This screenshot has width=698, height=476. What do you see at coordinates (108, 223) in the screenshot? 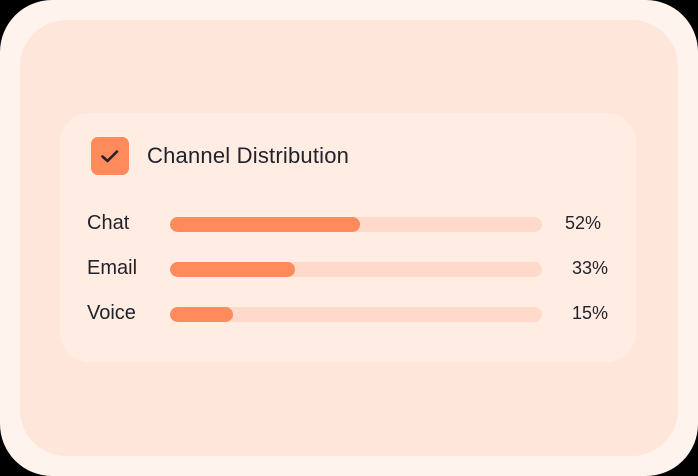
I see `channel-label: Chat` at bounding box center [108, 223].